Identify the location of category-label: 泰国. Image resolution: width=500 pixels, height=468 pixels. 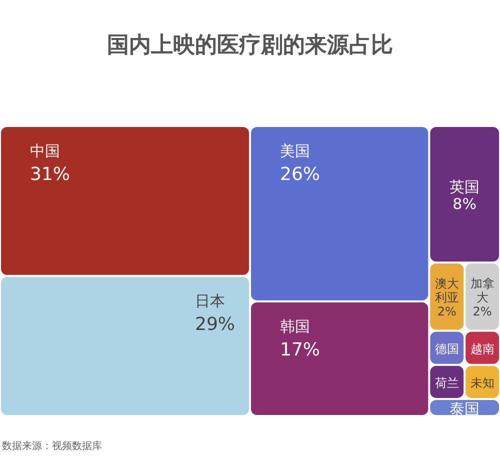
(465, 409).